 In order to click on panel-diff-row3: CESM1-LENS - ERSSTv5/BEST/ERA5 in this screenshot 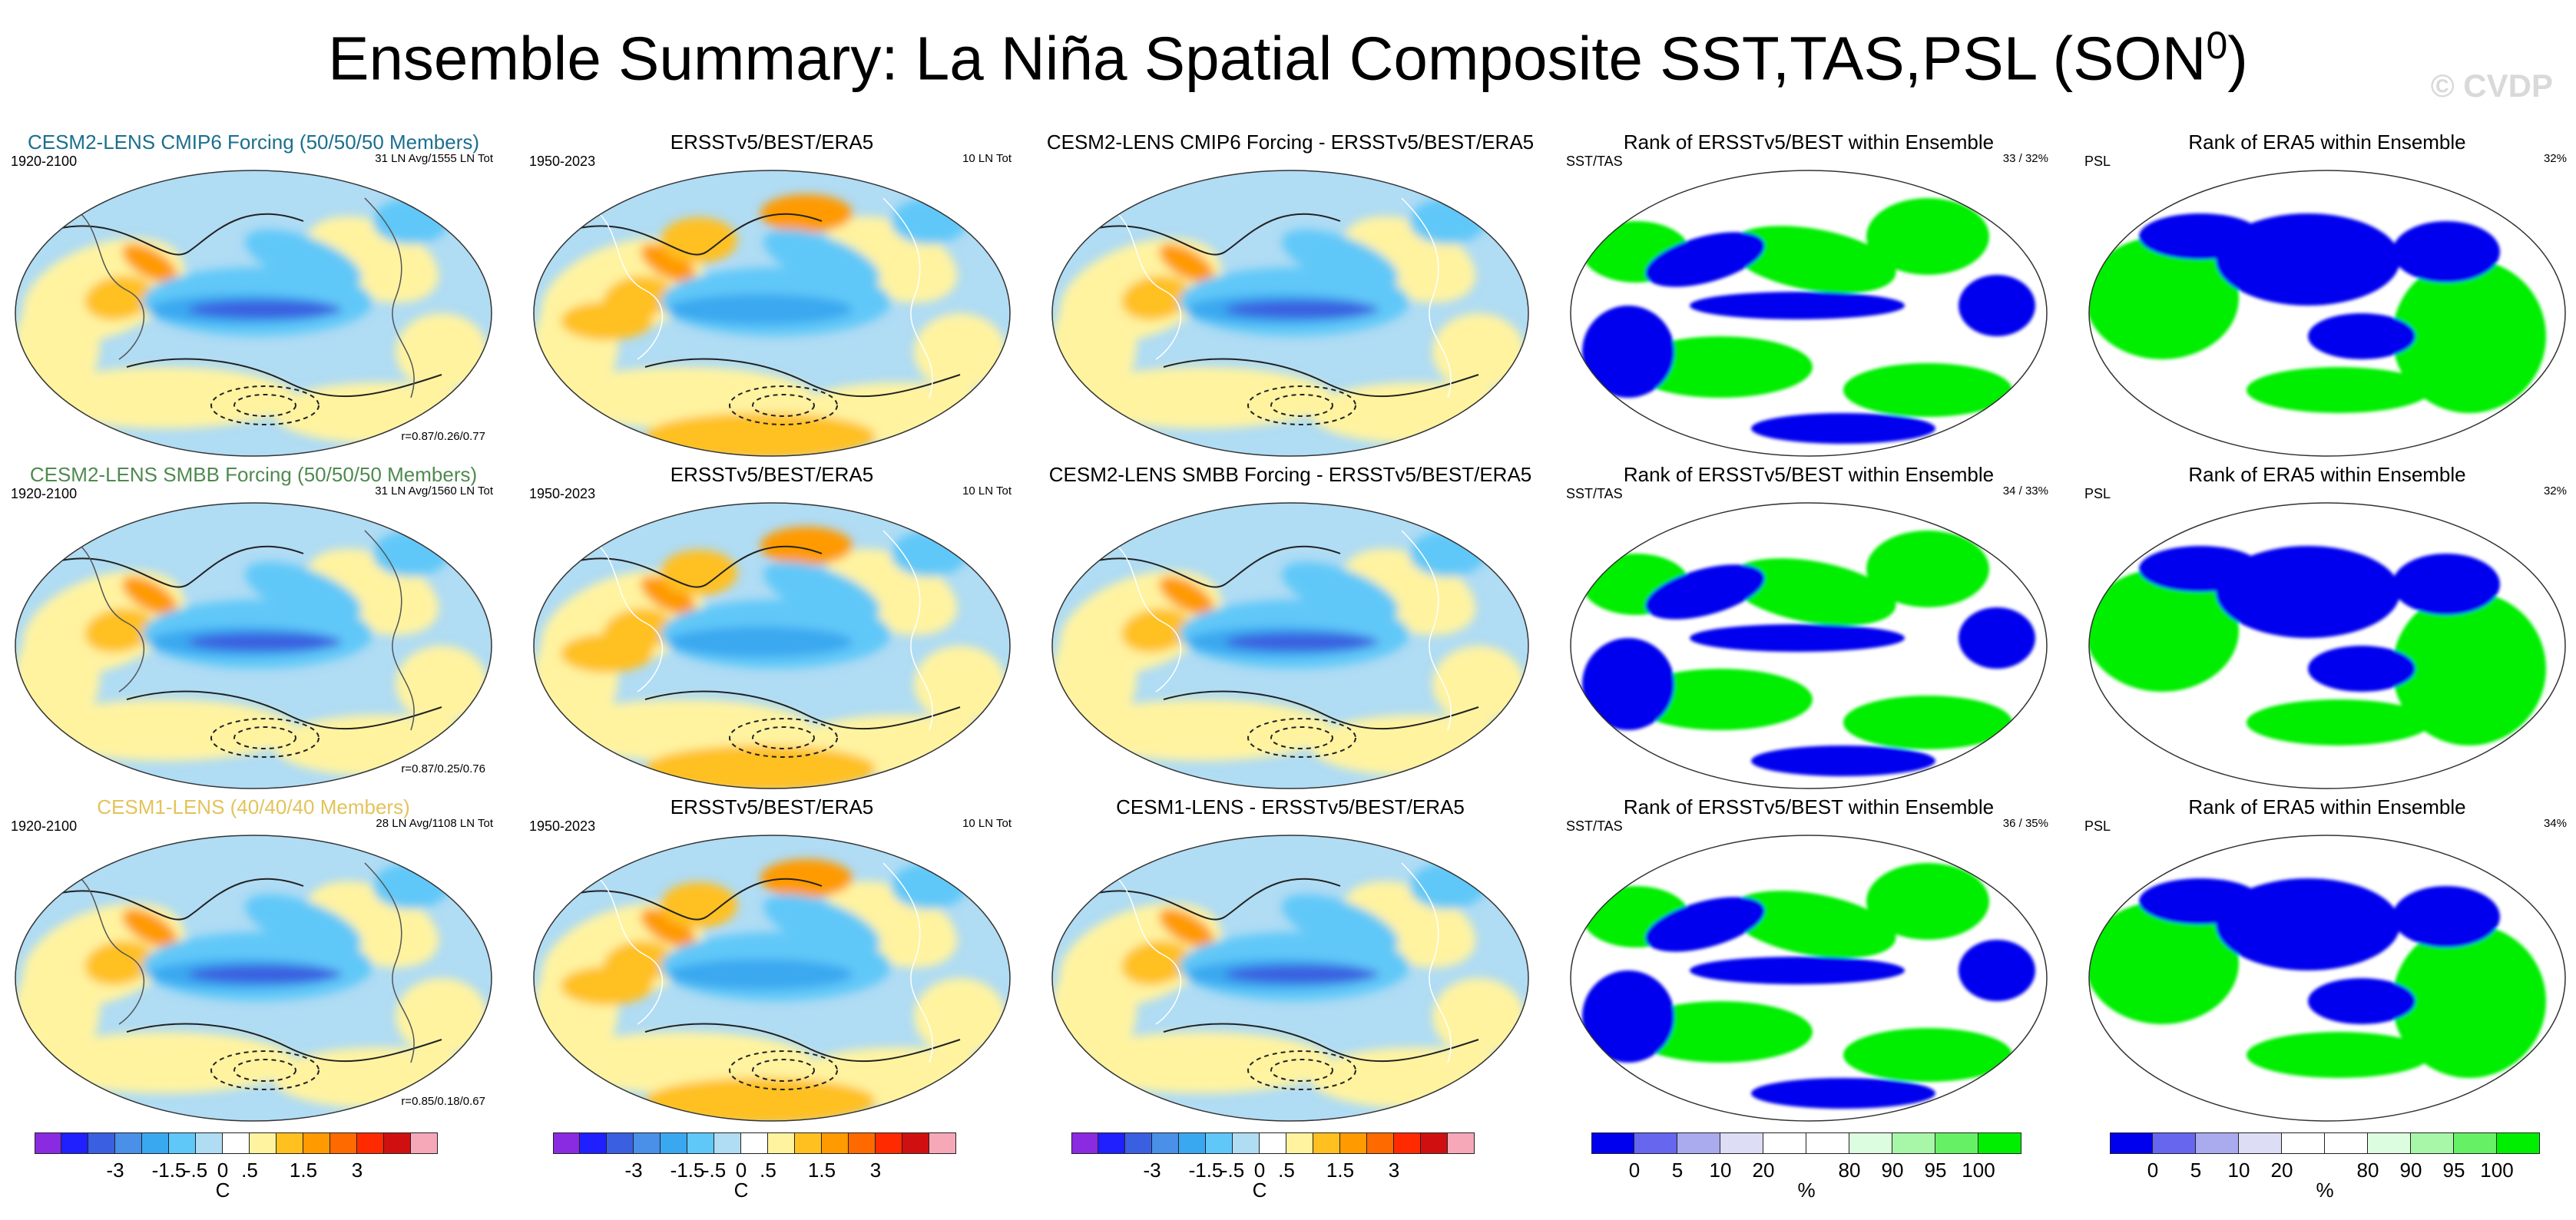, I will do `click(1290, 960)`.